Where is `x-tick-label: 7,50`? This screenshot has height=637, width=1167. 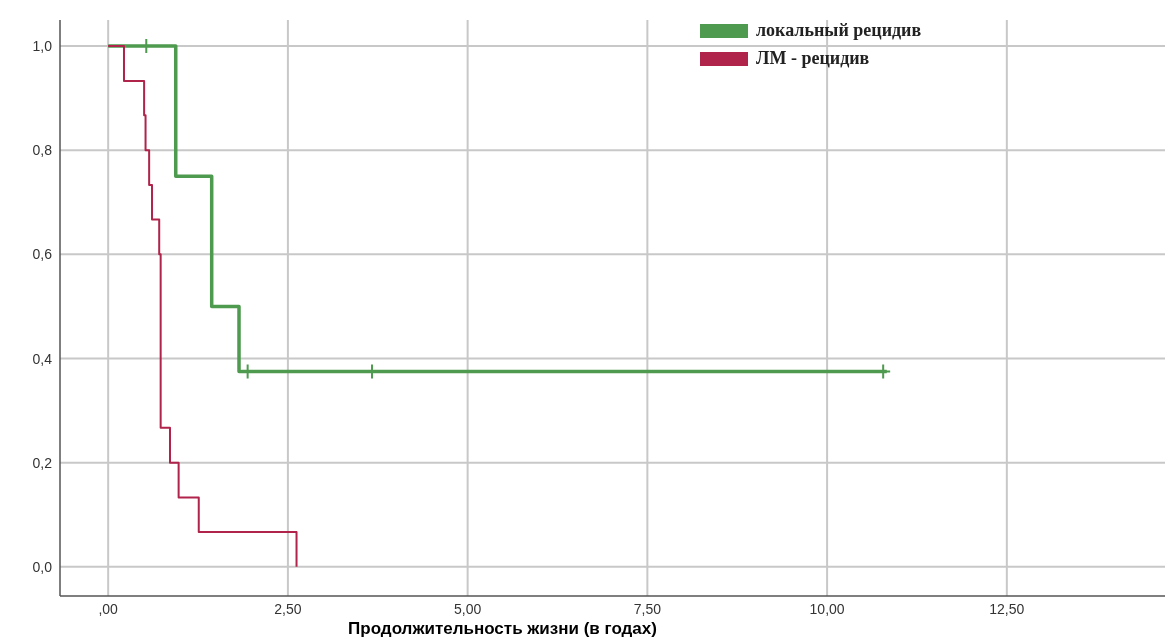 x-tick-label: 7,50 is located at coordinates (647, 609).